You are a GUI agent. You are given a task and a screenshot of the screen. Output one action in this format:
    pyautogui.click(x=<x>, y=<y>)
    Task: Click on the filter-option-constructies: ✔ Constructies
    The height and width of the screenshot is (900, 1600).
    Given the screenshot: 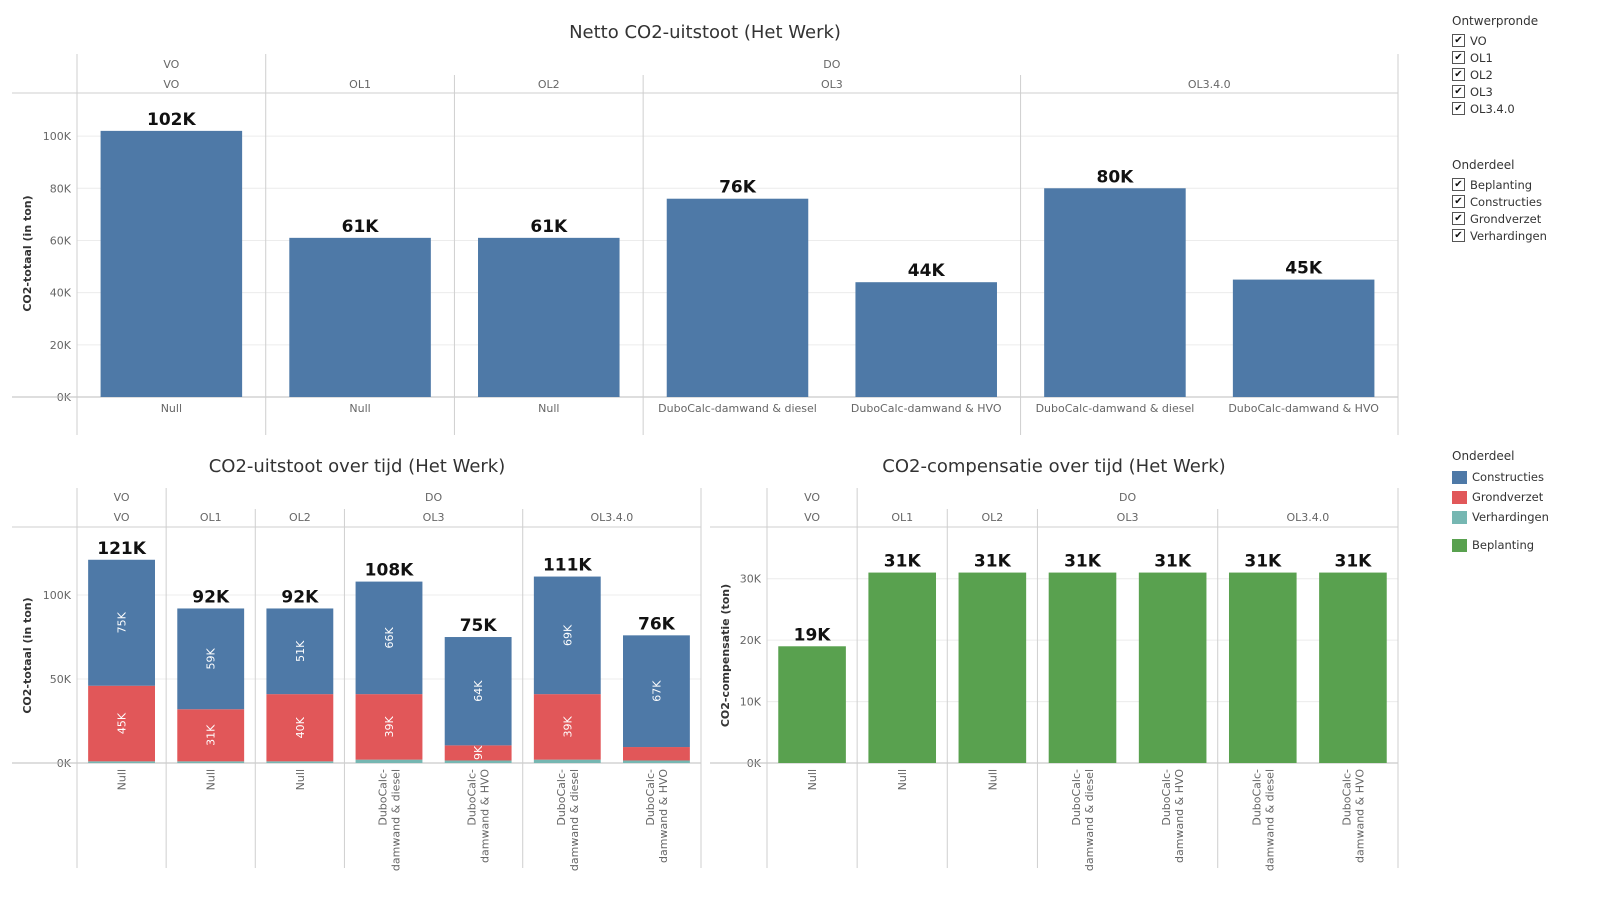 What is the action you would take?
    pyautogui.click(x=1499, y=201)
    